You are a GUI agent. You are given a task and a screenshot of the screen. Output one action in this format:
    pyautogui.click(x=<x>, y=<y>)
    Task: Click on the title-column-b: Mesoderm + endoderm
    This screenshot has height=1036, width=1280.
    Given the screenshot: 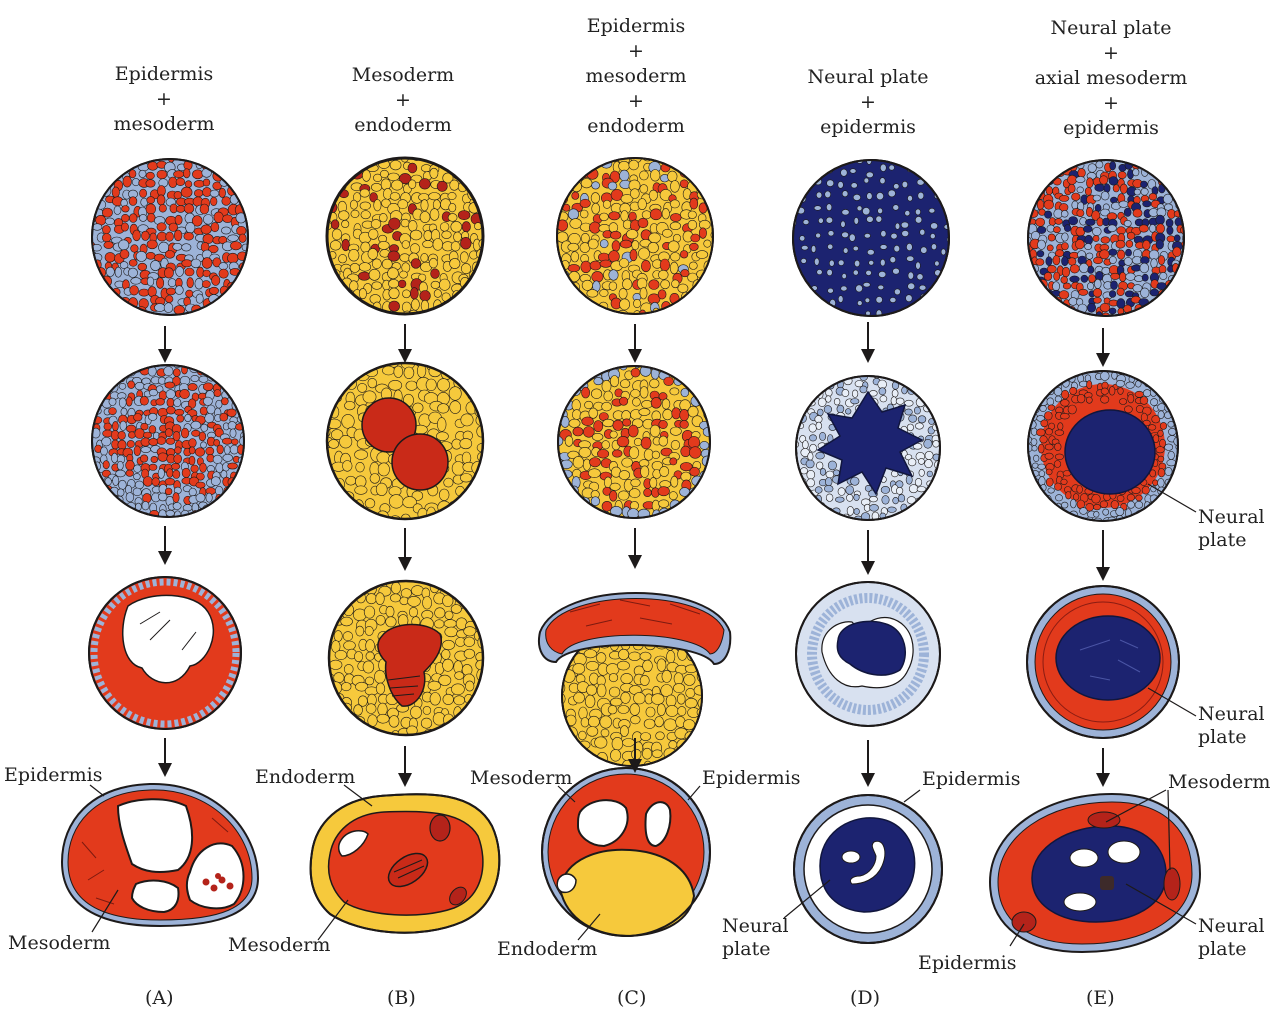 What is the action you would take?
    pyautogui.click(x=403, y=100)
    